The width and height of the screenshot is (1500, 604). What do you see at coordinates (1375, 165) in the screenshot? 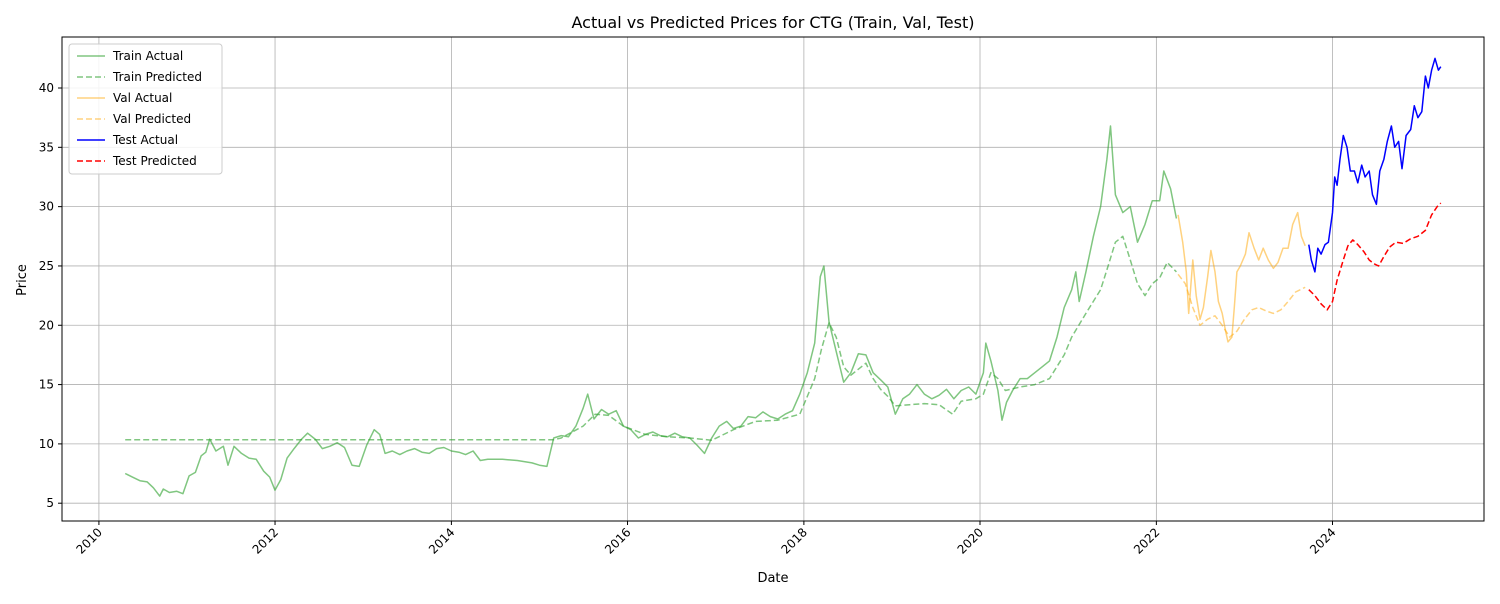
I see `series-line-test-actual` at bounding box center [1375, 165].